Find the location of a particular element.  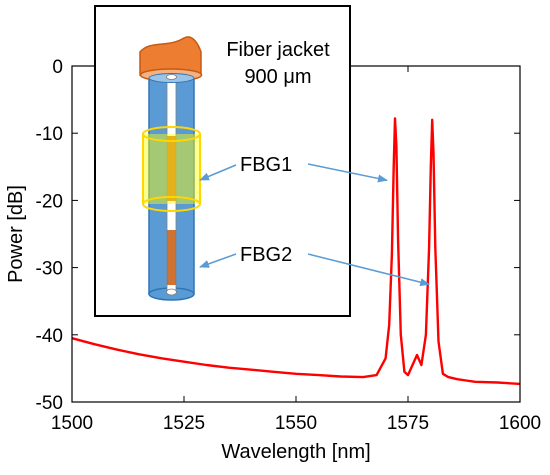

fiber-core-top is located at coordinates (171, 77).